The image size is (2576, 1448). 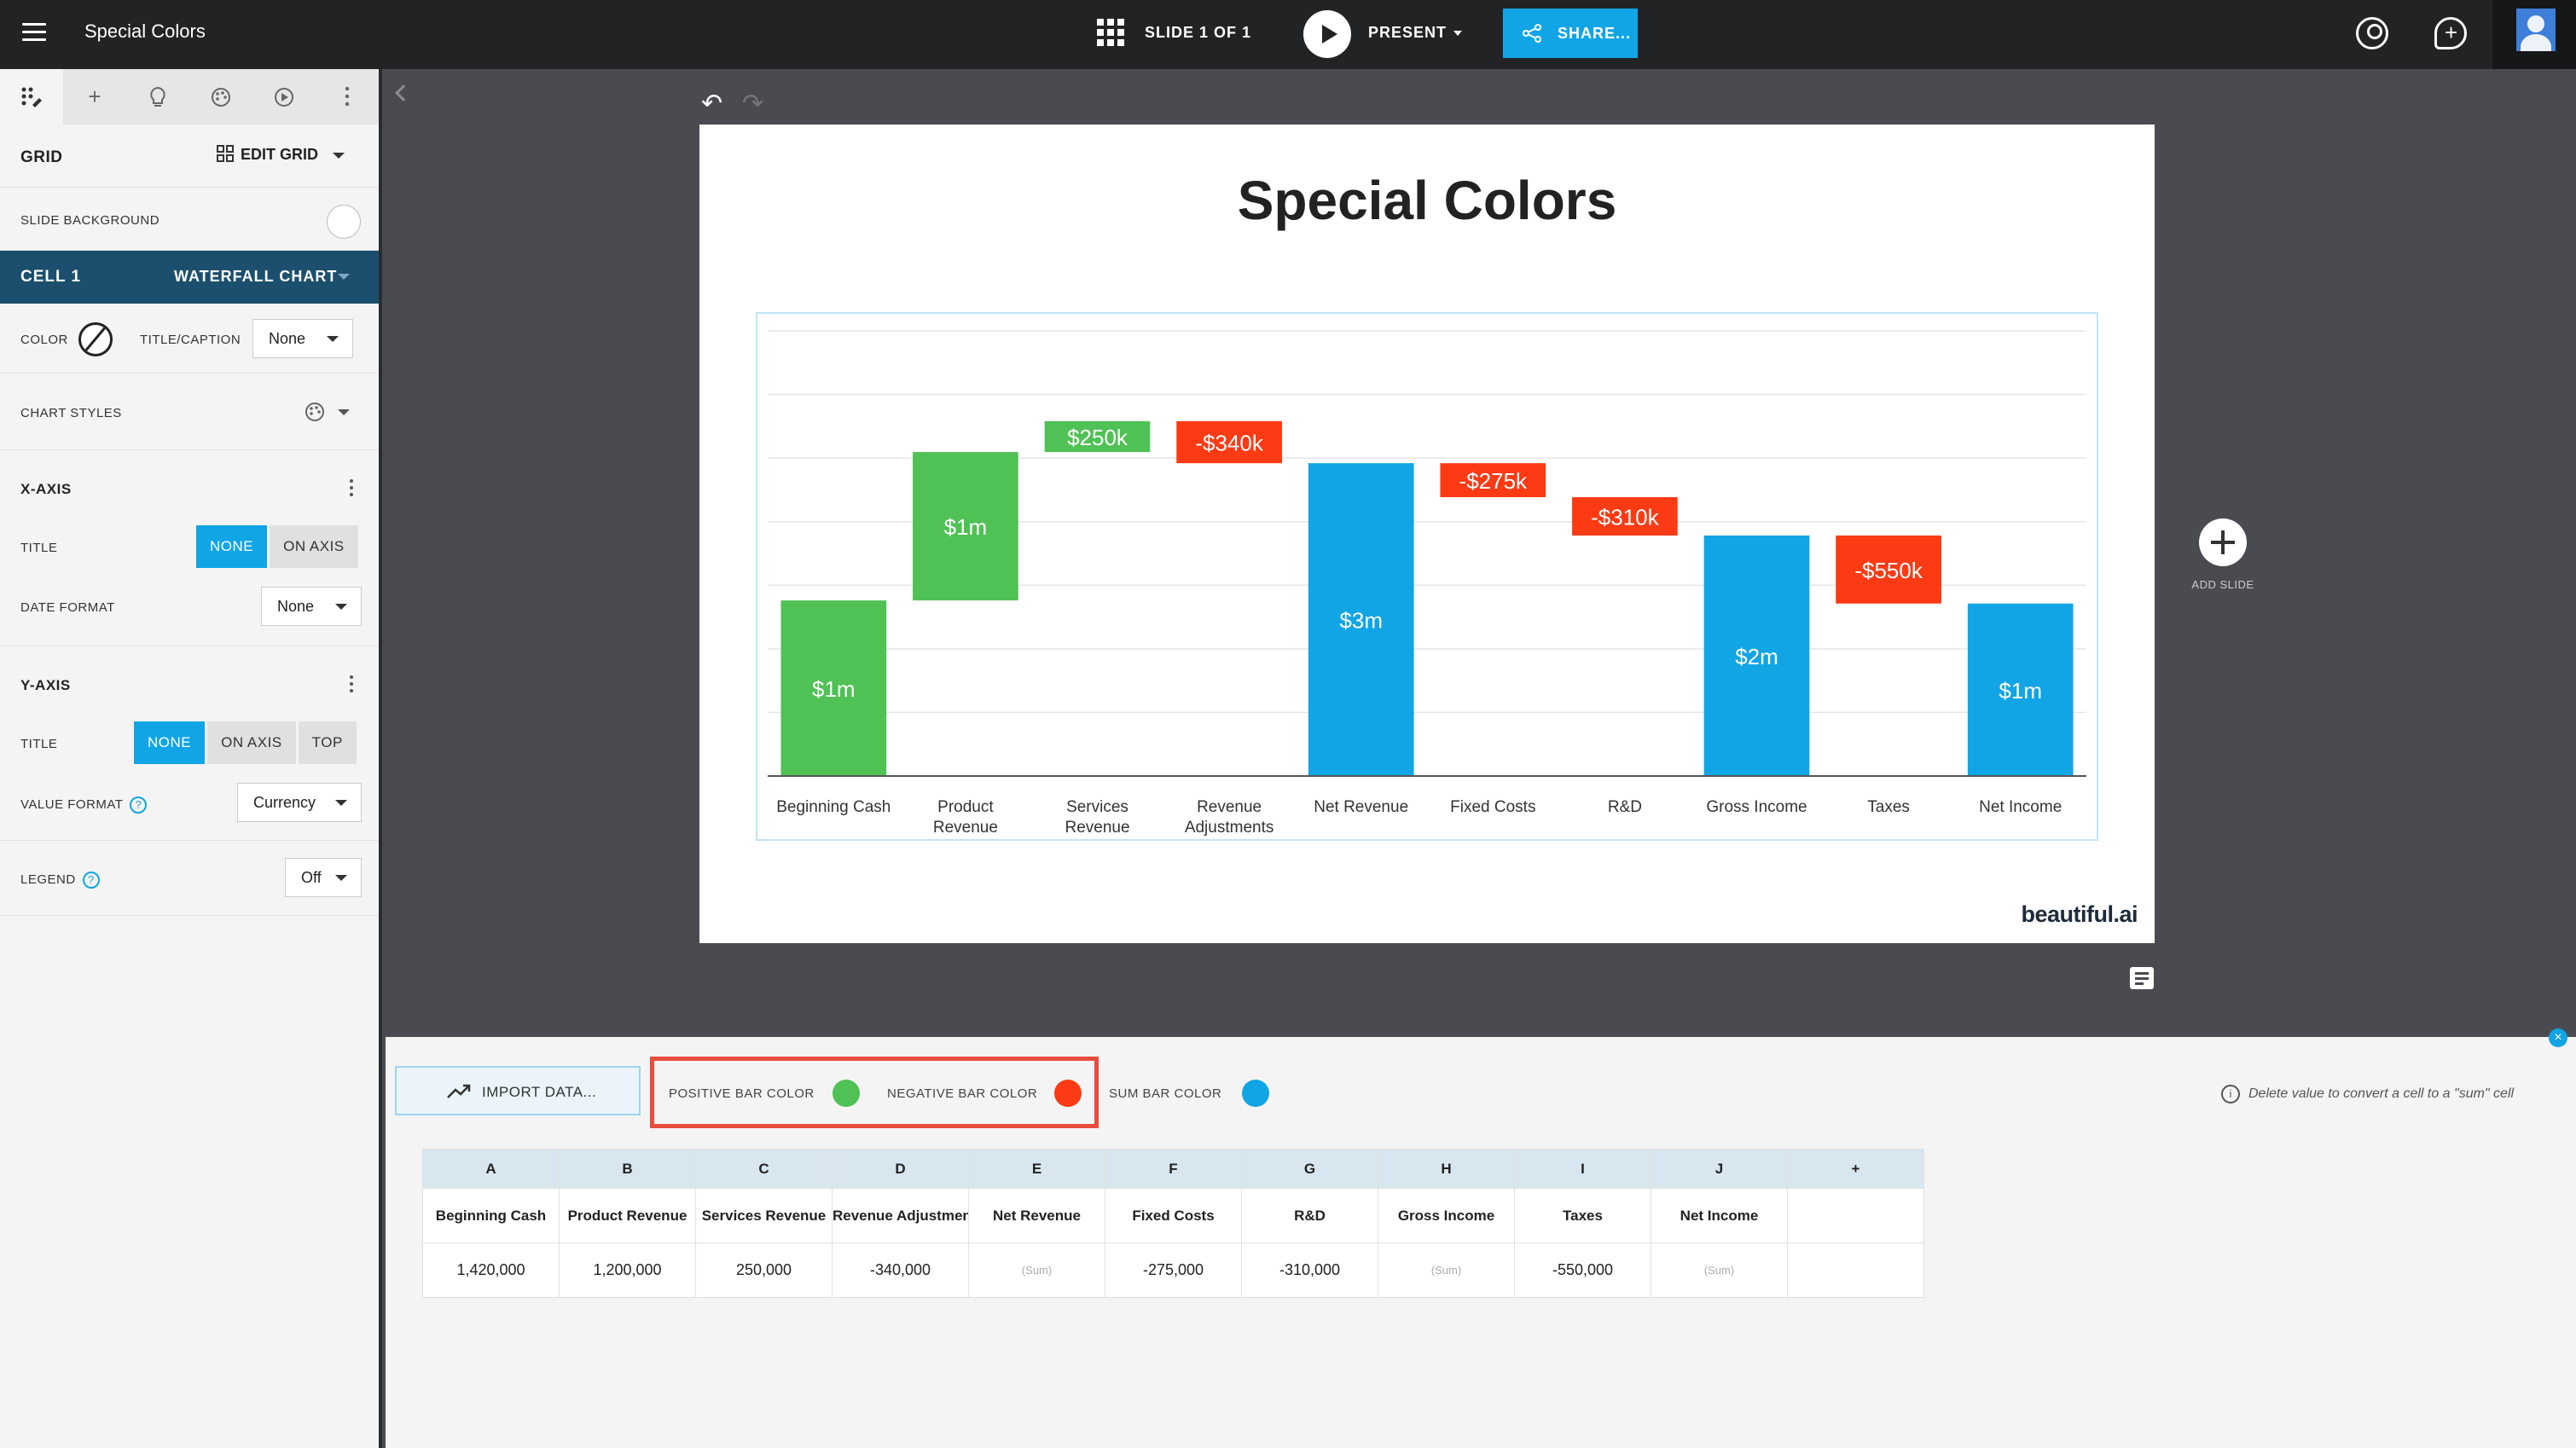 I want to click on add-slide-button, so click(x=2223, y=542).